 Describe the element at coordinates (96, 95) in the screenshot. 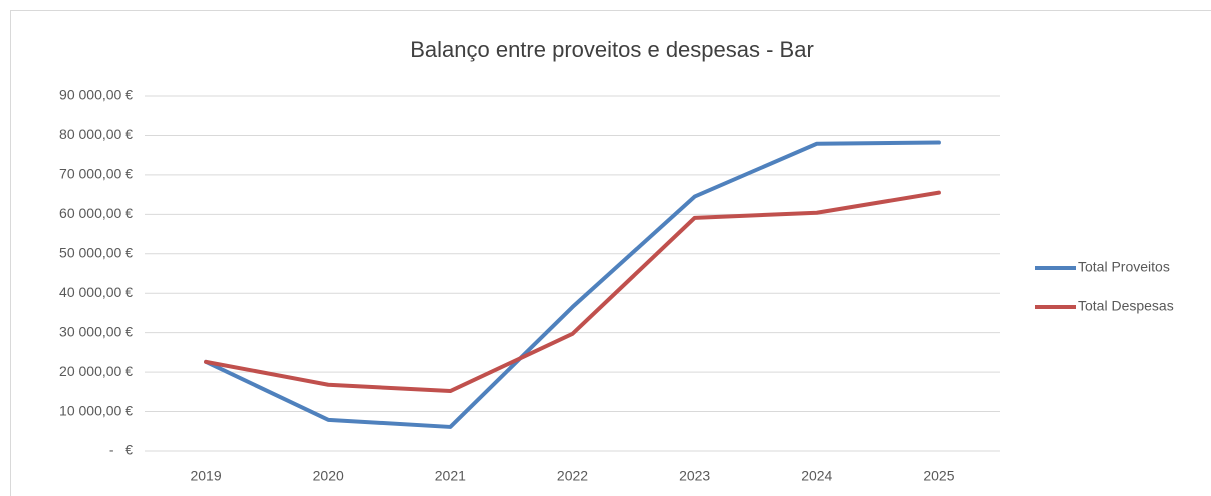

I see `y-tick-label: 90 000,00 €` at that location.